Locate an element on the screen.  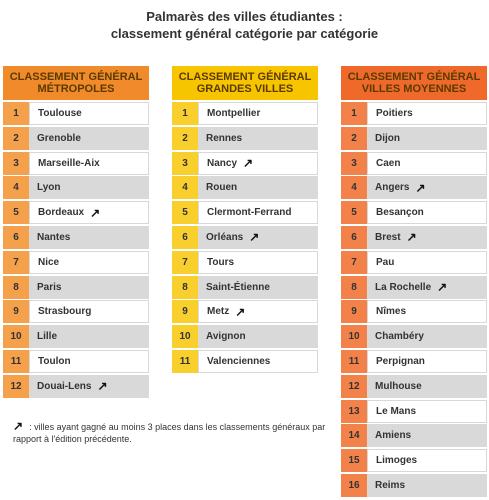
table-row: 9 Strasbourg is located at coordinates (76, 312).